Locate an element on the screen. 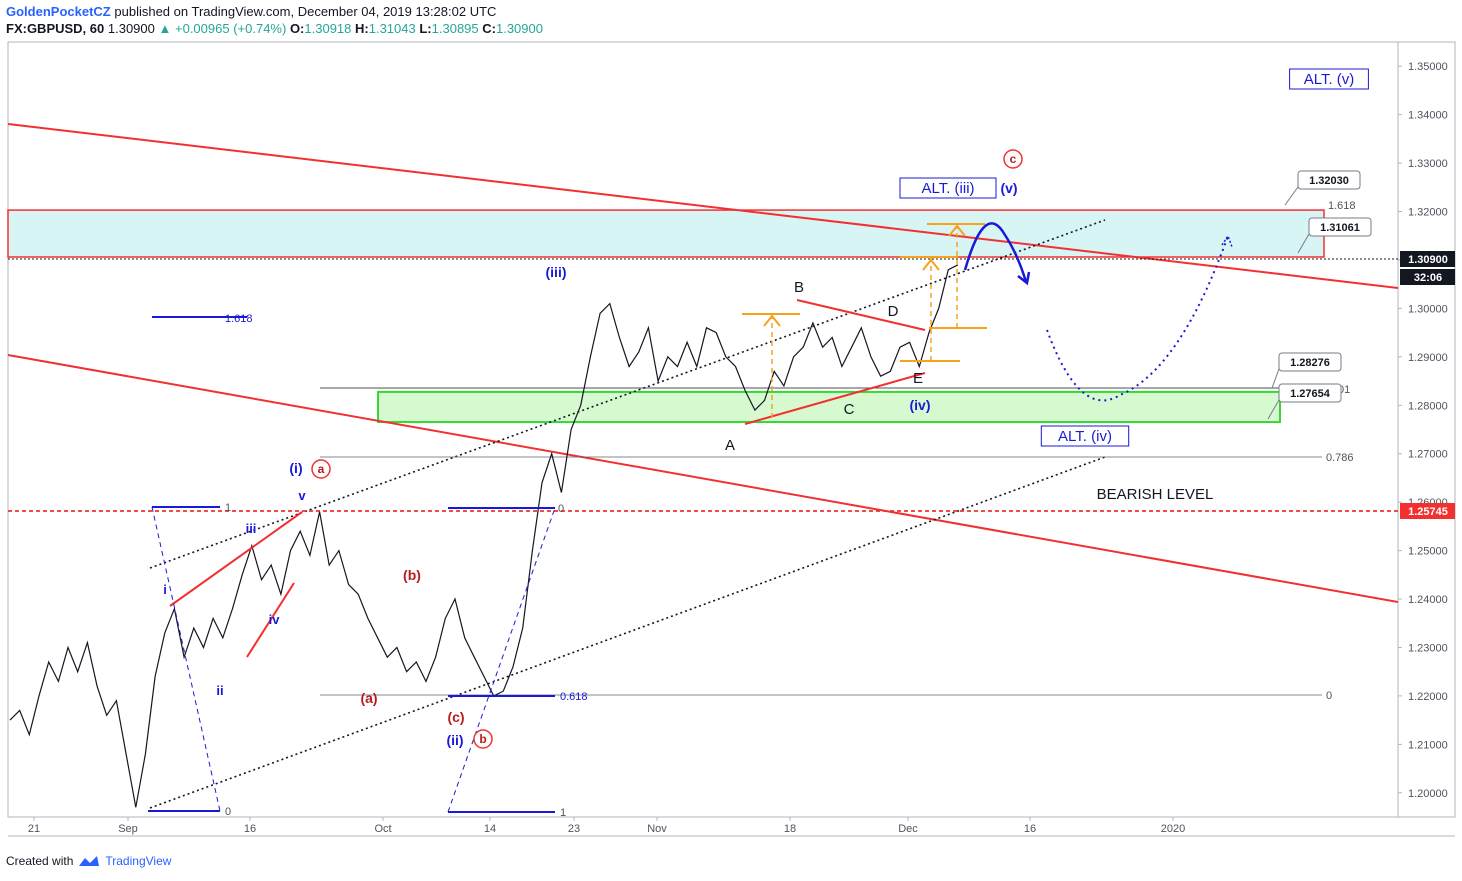 The image size is (1462, 881). x-tick-label: 18 is located at coordinates (790, 829).